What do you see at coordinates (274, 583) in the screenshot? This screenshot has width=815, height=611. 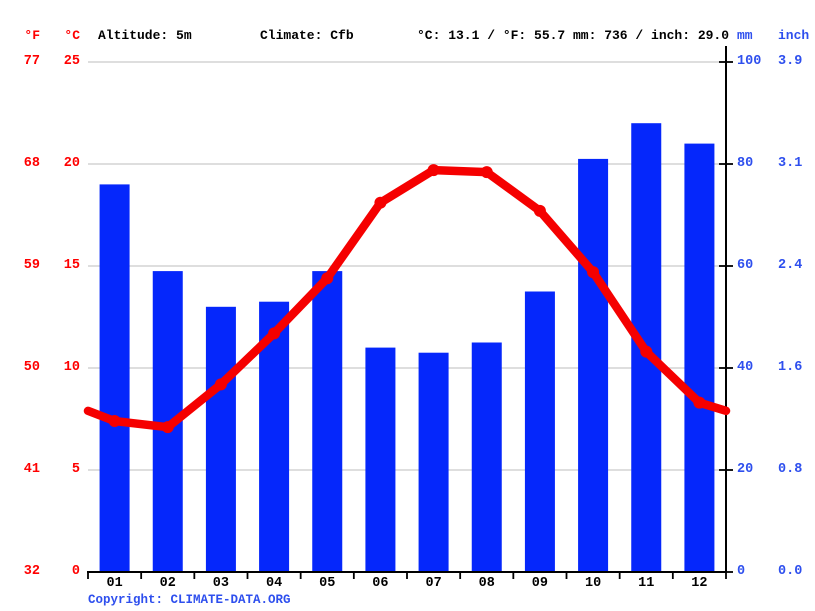 I see `month-label-04: 04` at bounding box center [274, 583].